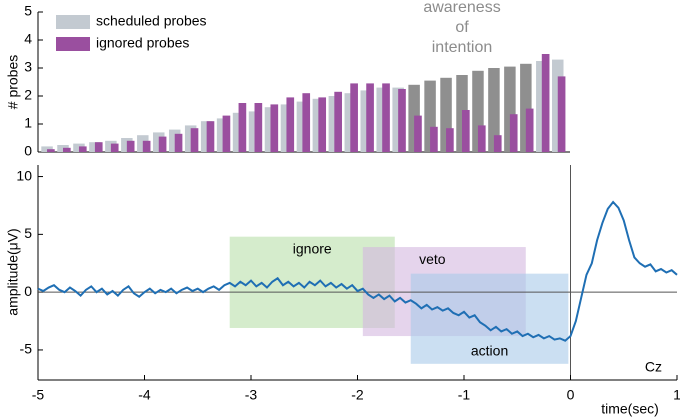  What do you see at coordinates (357, 395) in the screenshot?
I see `x-tick-label: -2` at bounding box center [357, 395].